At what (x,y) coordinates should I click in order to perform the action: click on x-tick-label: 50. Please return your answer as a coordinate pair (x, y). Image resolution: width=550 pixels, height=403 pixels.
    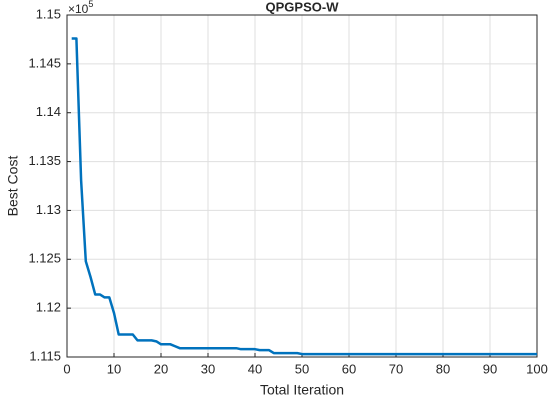
    Looking at the image, I should click on (302, 368).